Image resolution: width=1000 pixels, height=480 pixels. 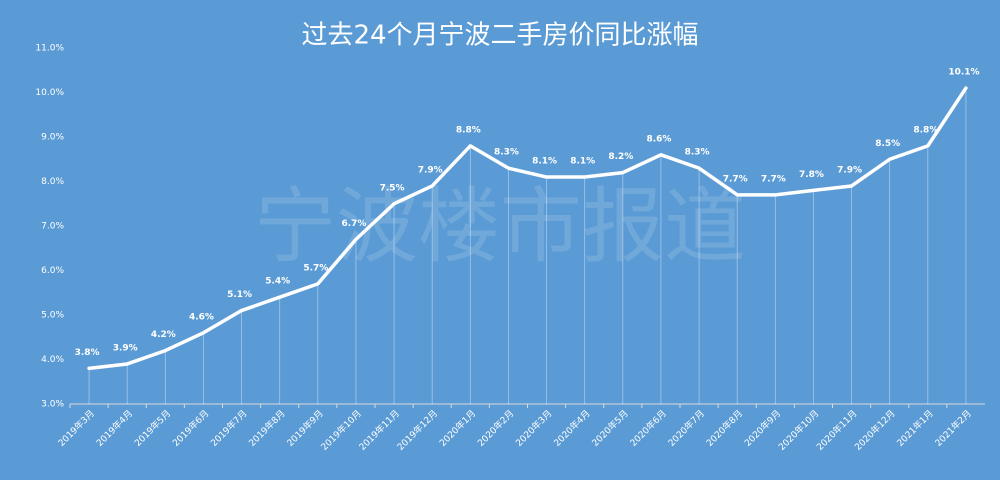 What do you see at coordinates (620, 157) in the screenshot?
I see `value-label: 8.2%` at bounding box center [620, 157].